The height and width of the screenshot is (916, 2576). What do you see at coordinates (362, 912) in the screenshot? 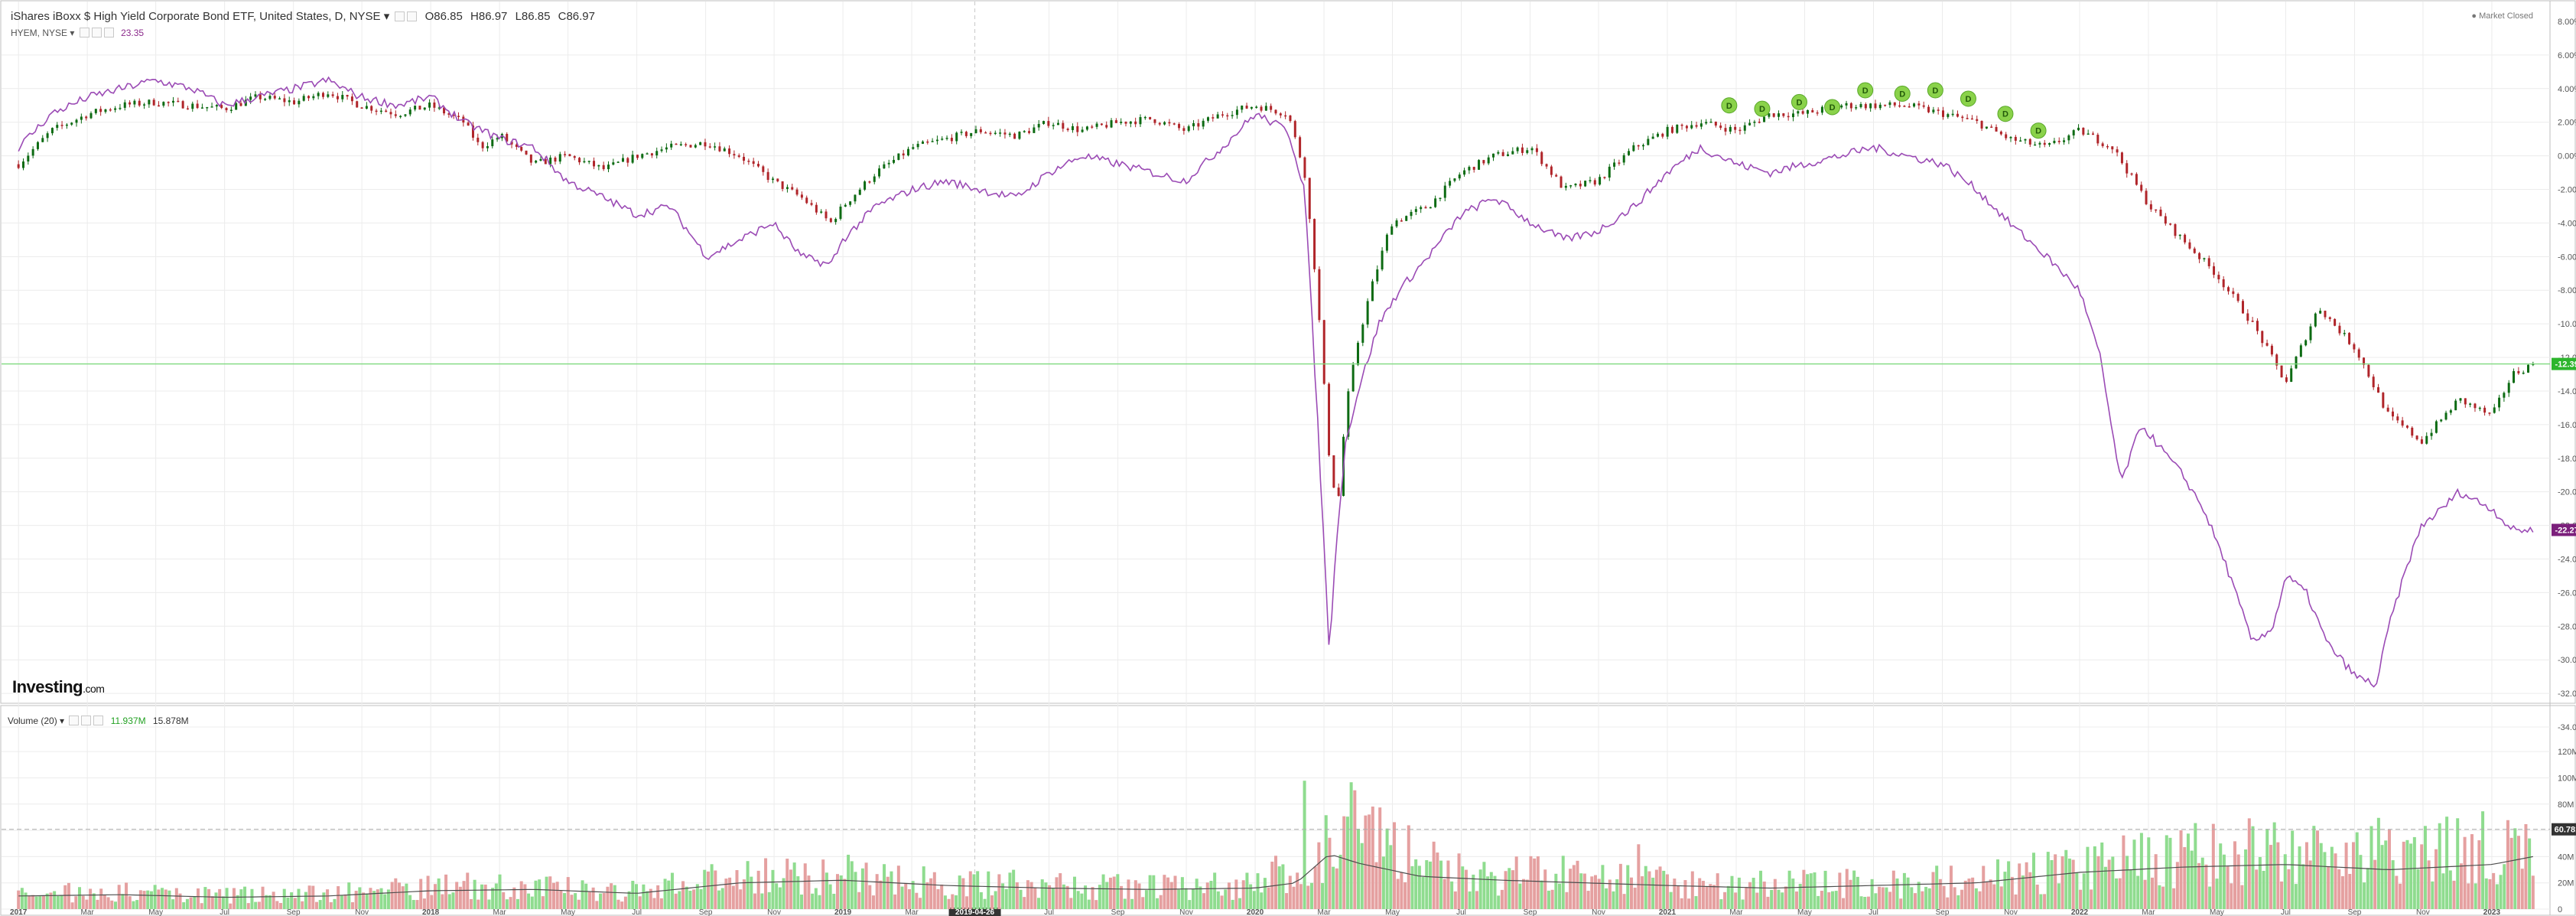
I see `x-tick-label: Nov` at bounding box center [362, 912].